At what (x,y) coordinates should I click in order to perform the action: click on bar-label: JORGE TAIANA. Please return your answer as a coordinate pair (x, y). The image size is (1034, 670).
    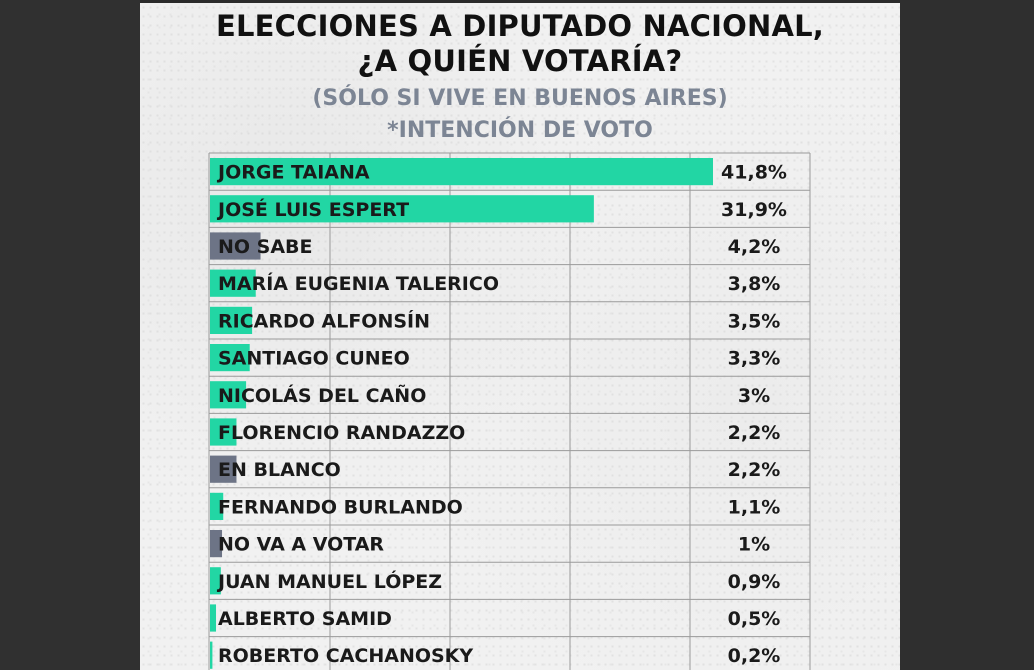
    Looking at the image, I should click on (293, 173).